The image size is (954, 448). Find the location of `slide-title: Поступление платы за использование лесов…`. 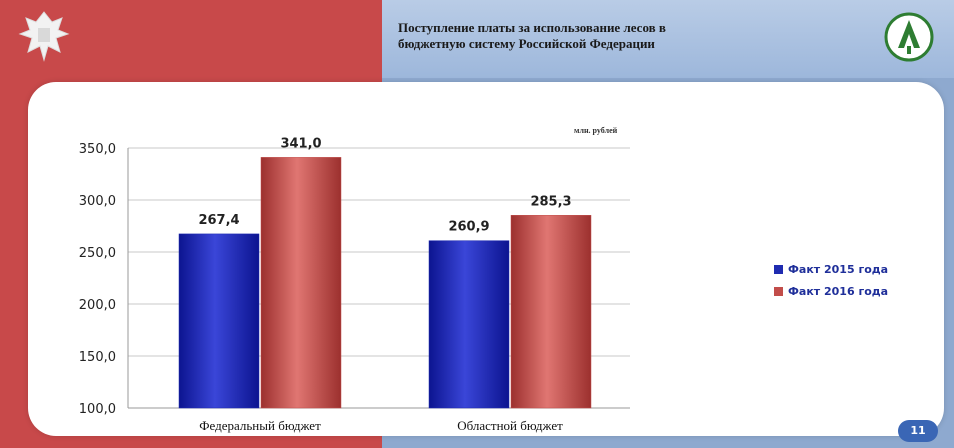

slide-title: Поступление платы за использование лесов… is located at coordinates (633, 36).